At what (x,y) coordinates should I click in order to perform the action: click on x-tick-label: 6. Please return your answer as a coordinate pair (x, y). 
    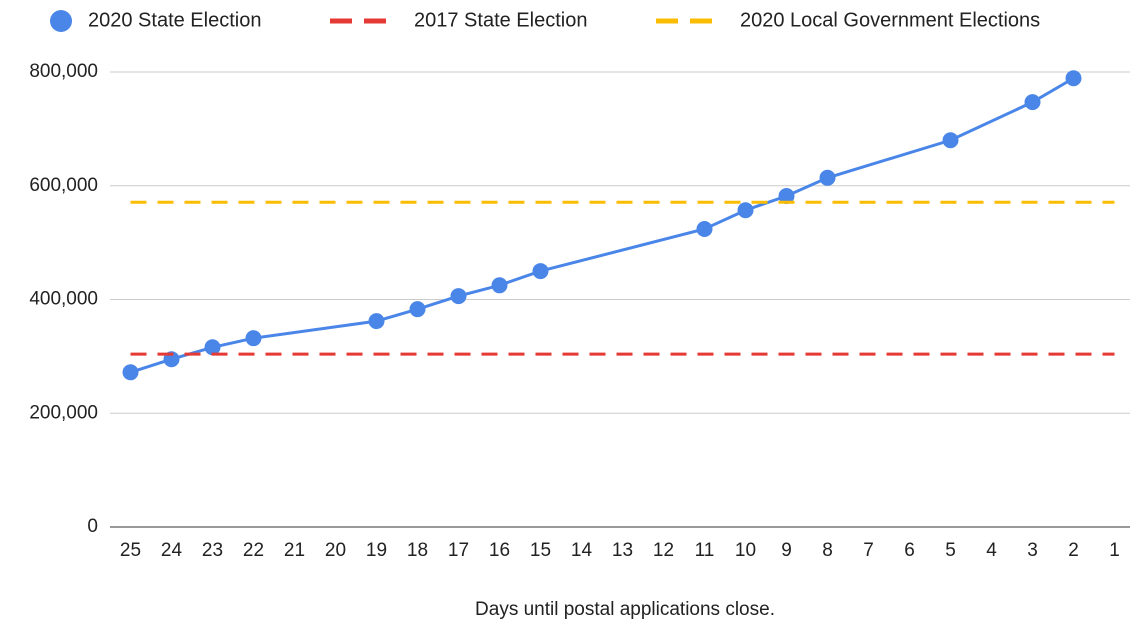
    Looking at the image, I should click on (909, 550).